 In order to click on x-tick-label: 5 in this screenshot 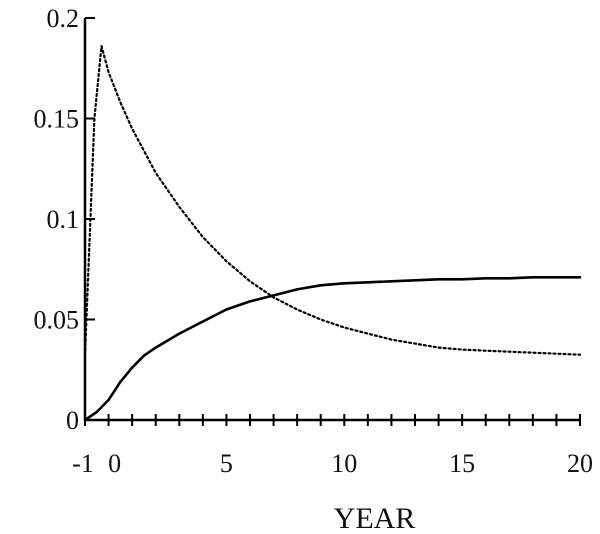, I will do `click(226, 463)`.